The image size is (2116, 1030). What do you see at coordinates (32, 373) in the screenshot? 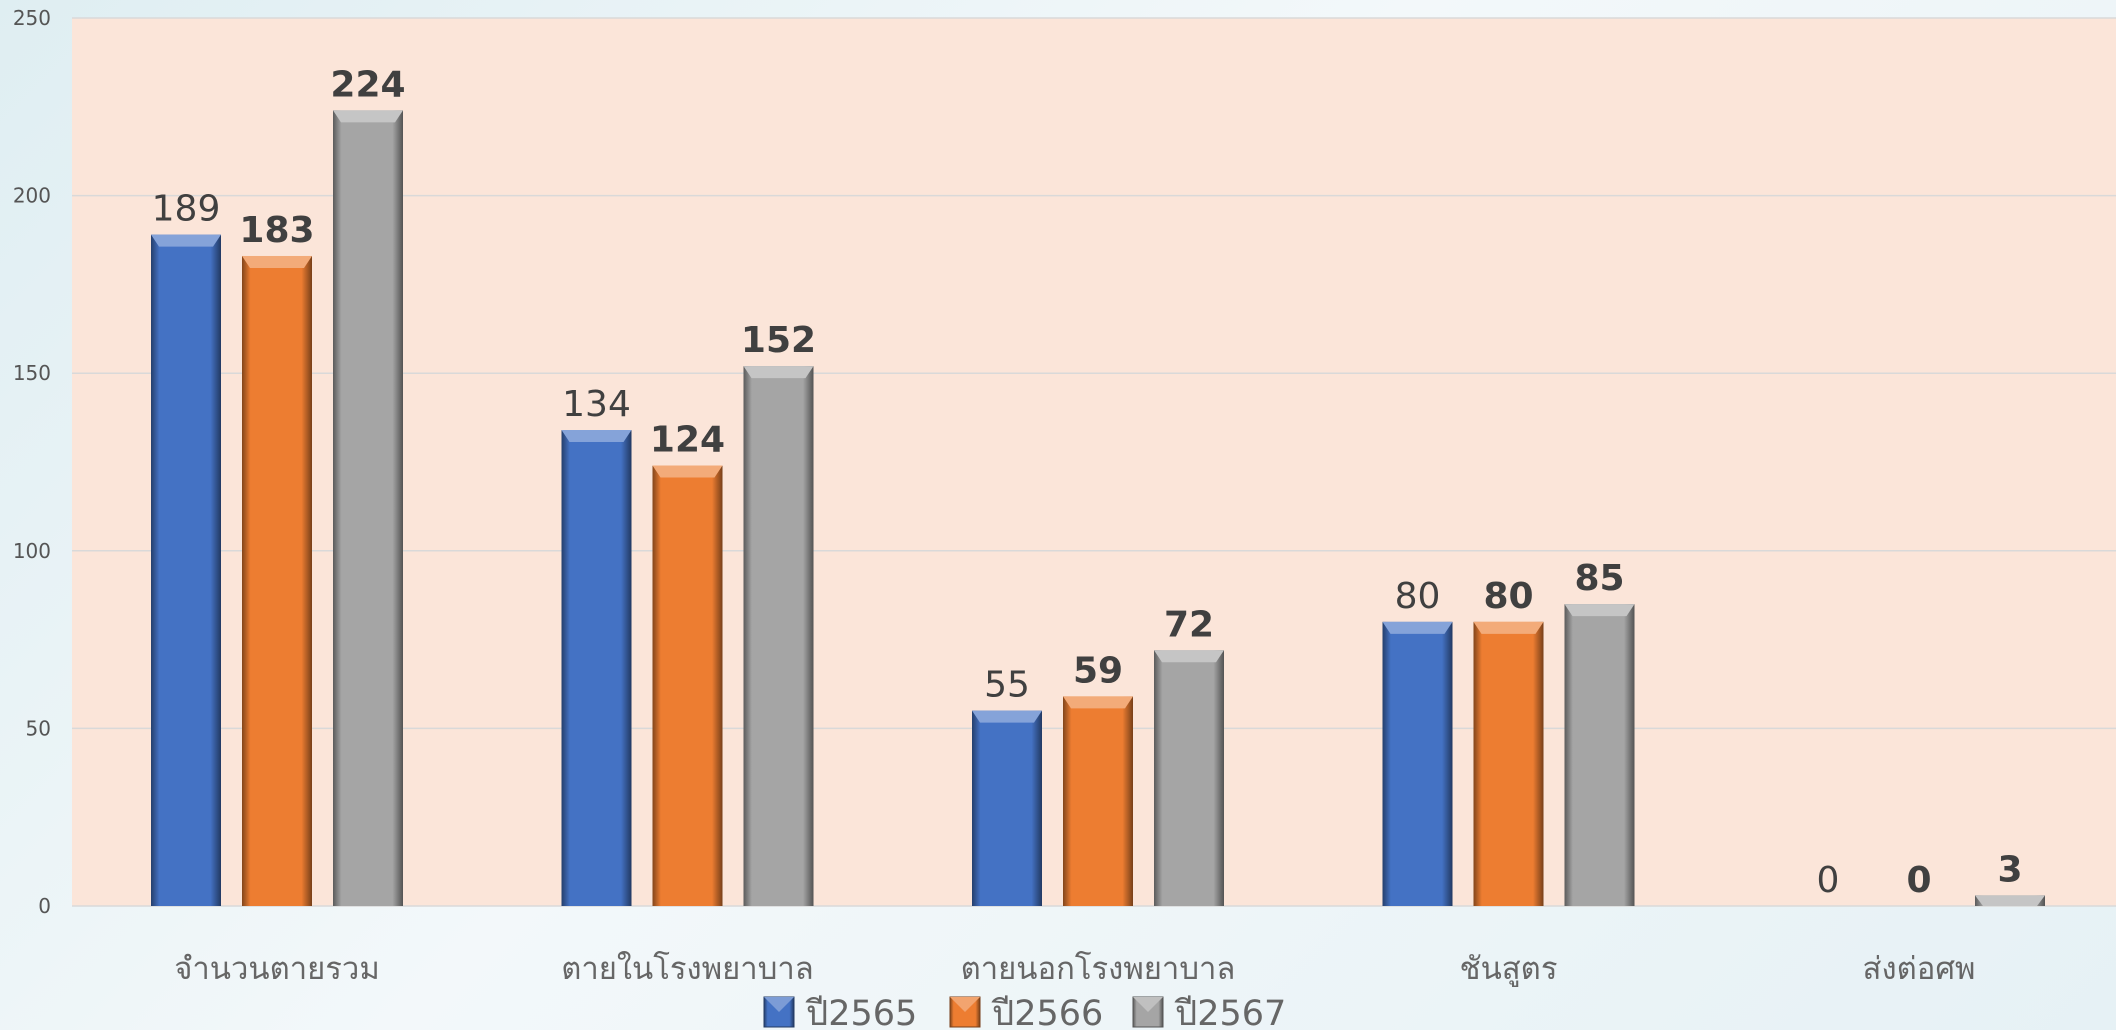
I see `y-tick-label: 150` at bounding box center [32, 373].